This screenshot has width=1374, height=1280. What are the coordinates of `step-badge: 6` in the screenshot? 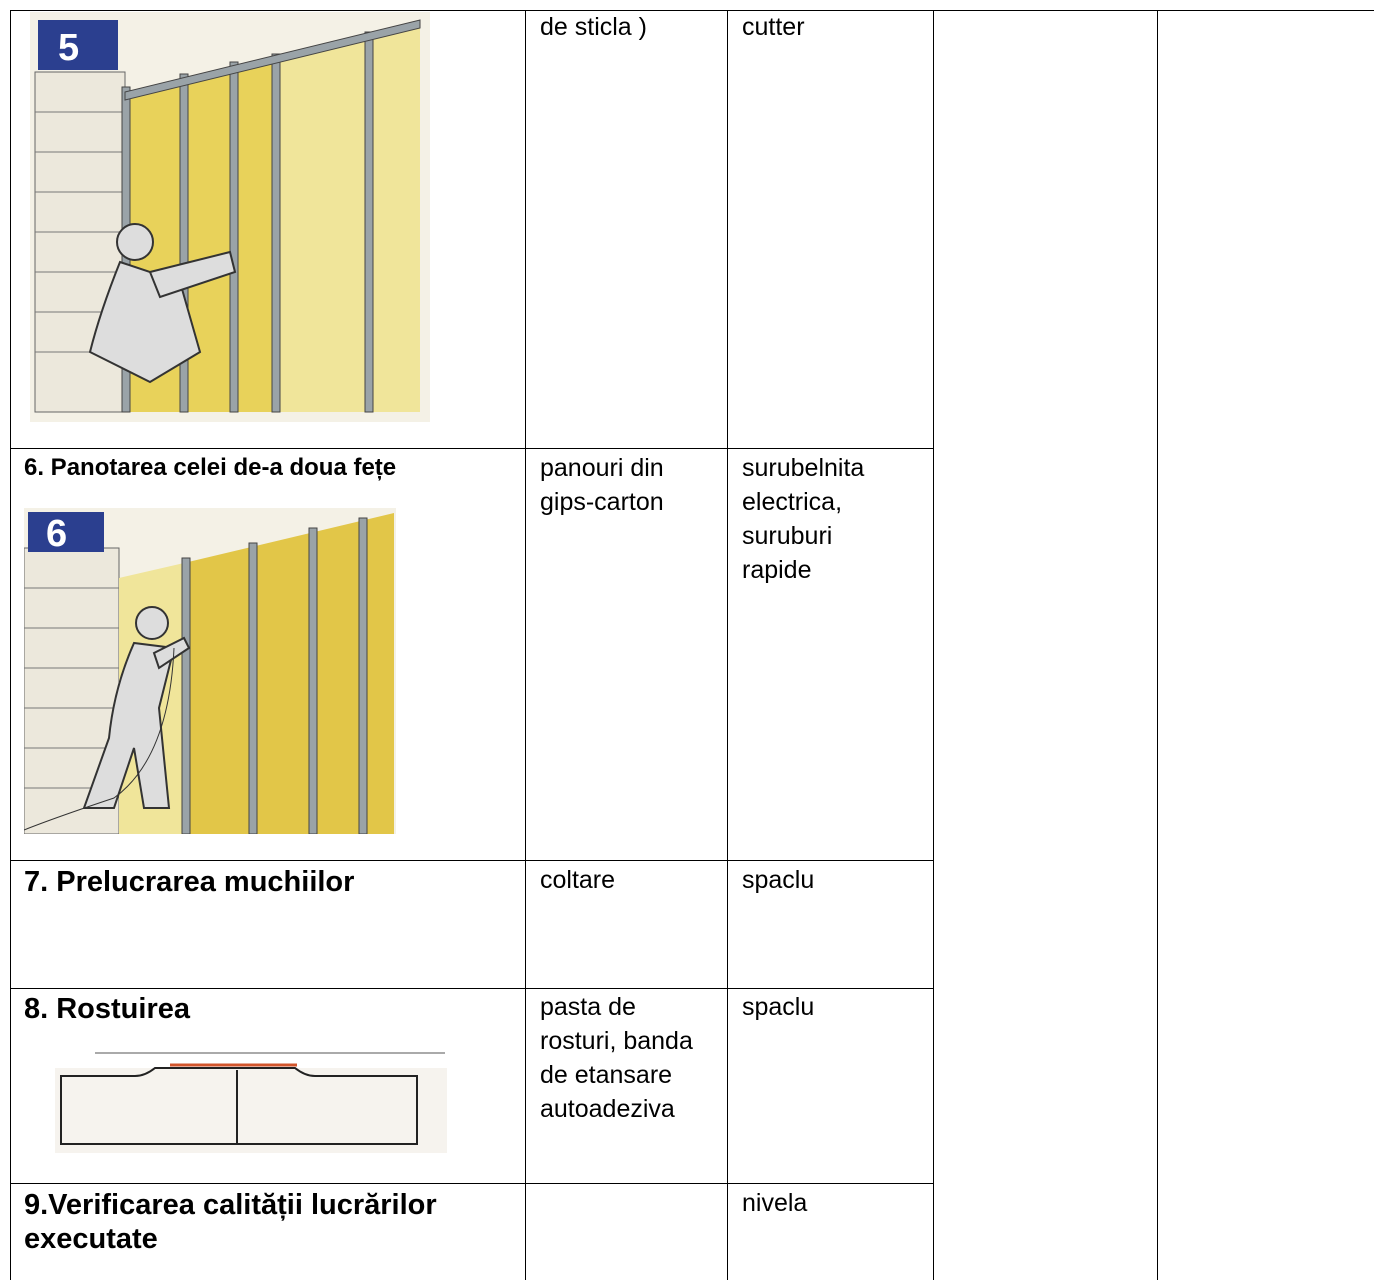 It's located at (56, 534).